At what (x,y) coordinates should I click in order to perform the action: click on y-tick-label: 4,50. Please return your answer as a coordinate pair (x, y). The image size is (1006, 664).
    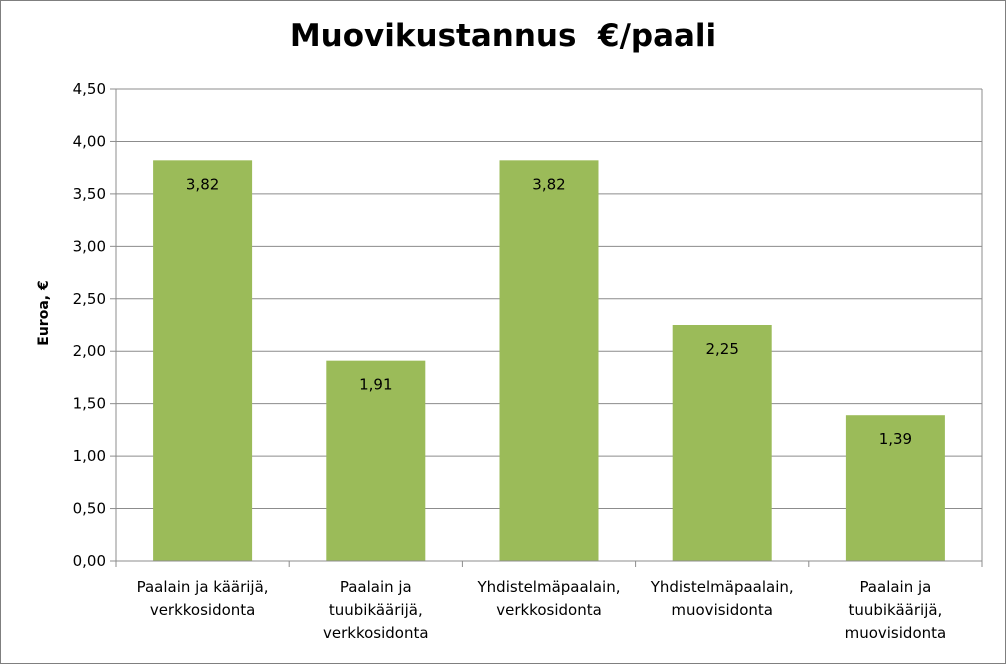
    Looking at the image, I should click on (89, 89).